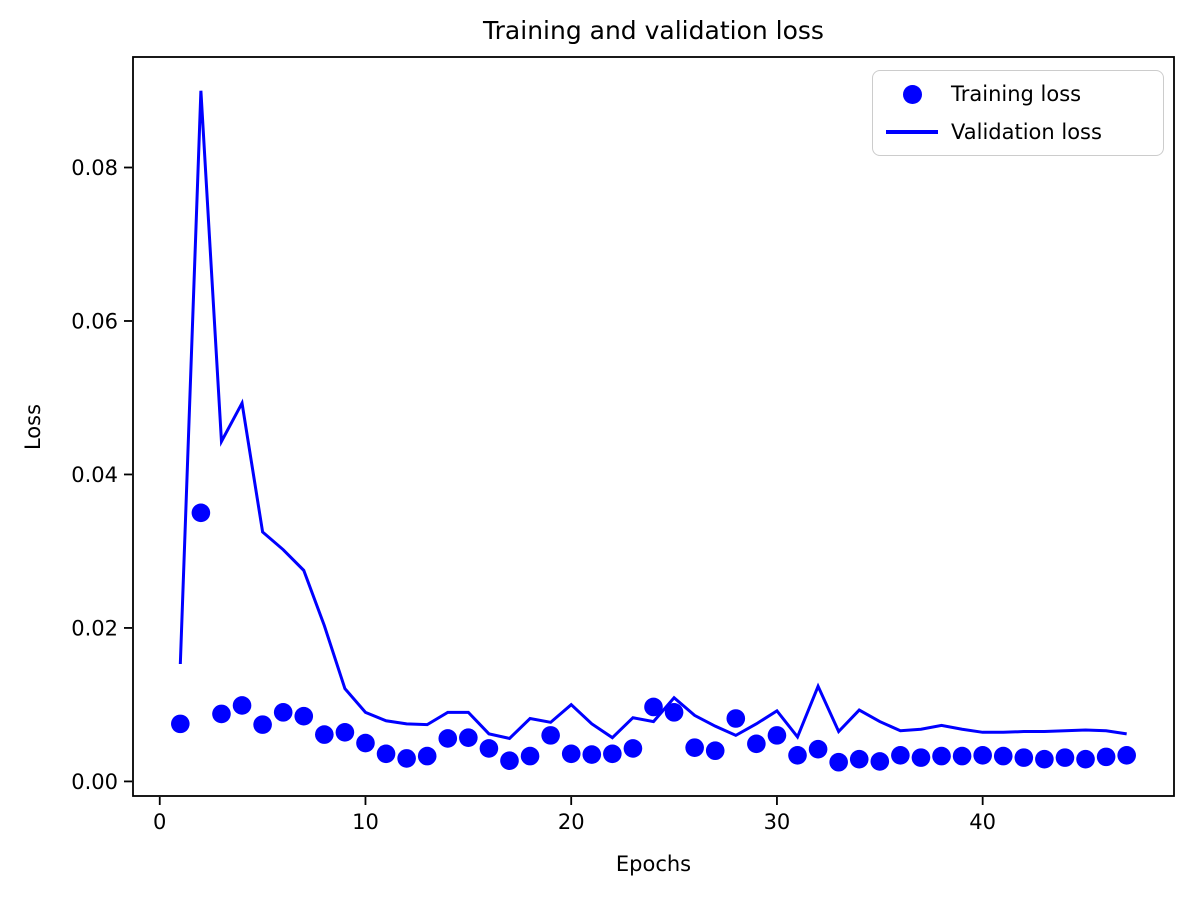  Describe the element at coordinates (94, 475) in the screenshot. I see `y-tick-label: 0.04` at that location.